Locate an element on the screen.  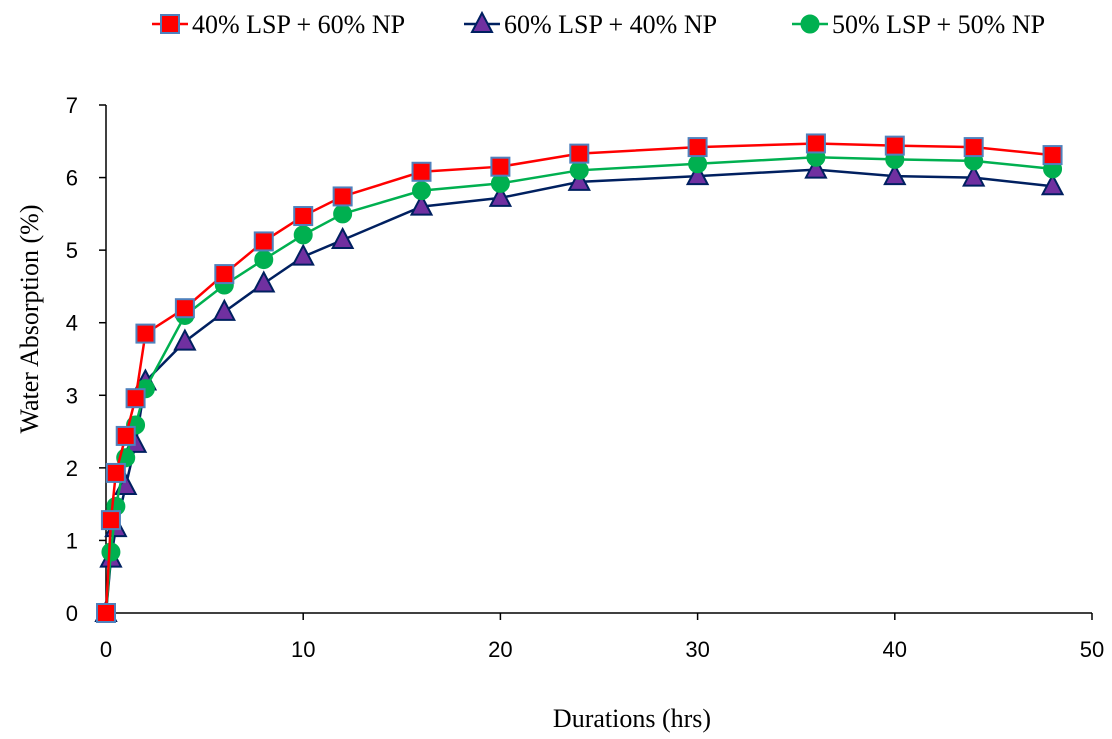
y-axis-title: Water Absorption (%) is located at coordinates (29, 319).